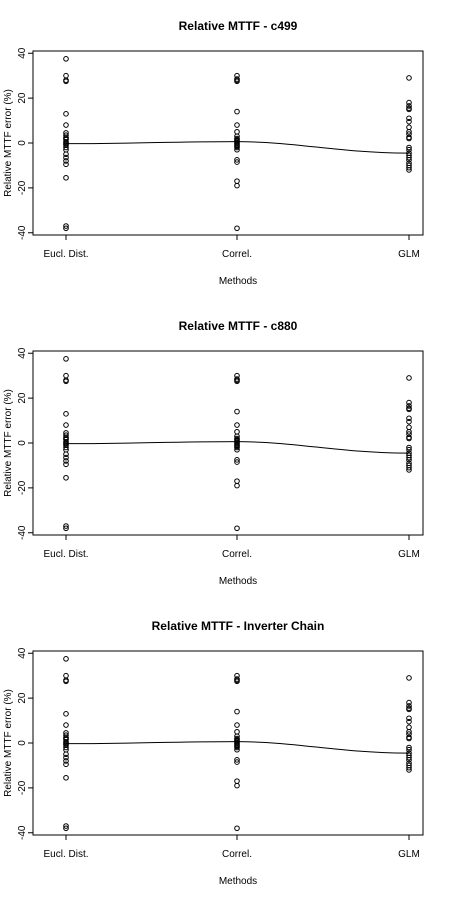 The height and width of the screenshot is (900, 450). I want to click on x-tick-label: GLM, so click(409, 854).